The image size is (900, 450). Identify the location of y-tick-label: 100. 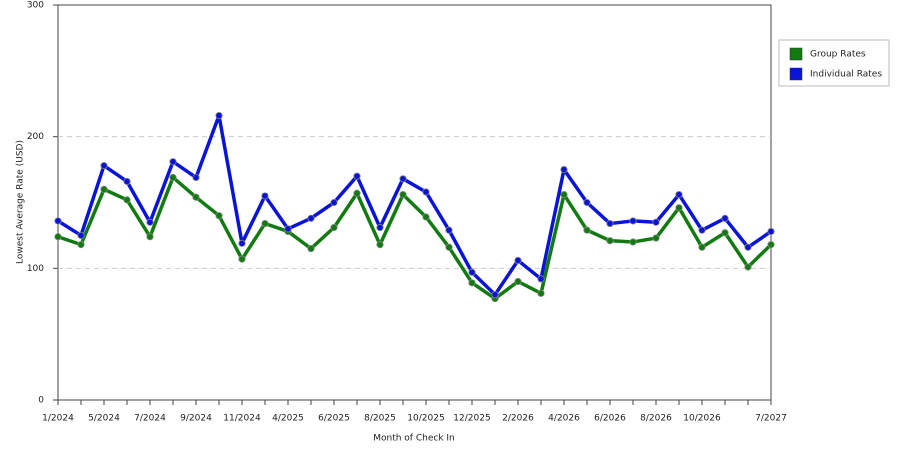
(35, 269).